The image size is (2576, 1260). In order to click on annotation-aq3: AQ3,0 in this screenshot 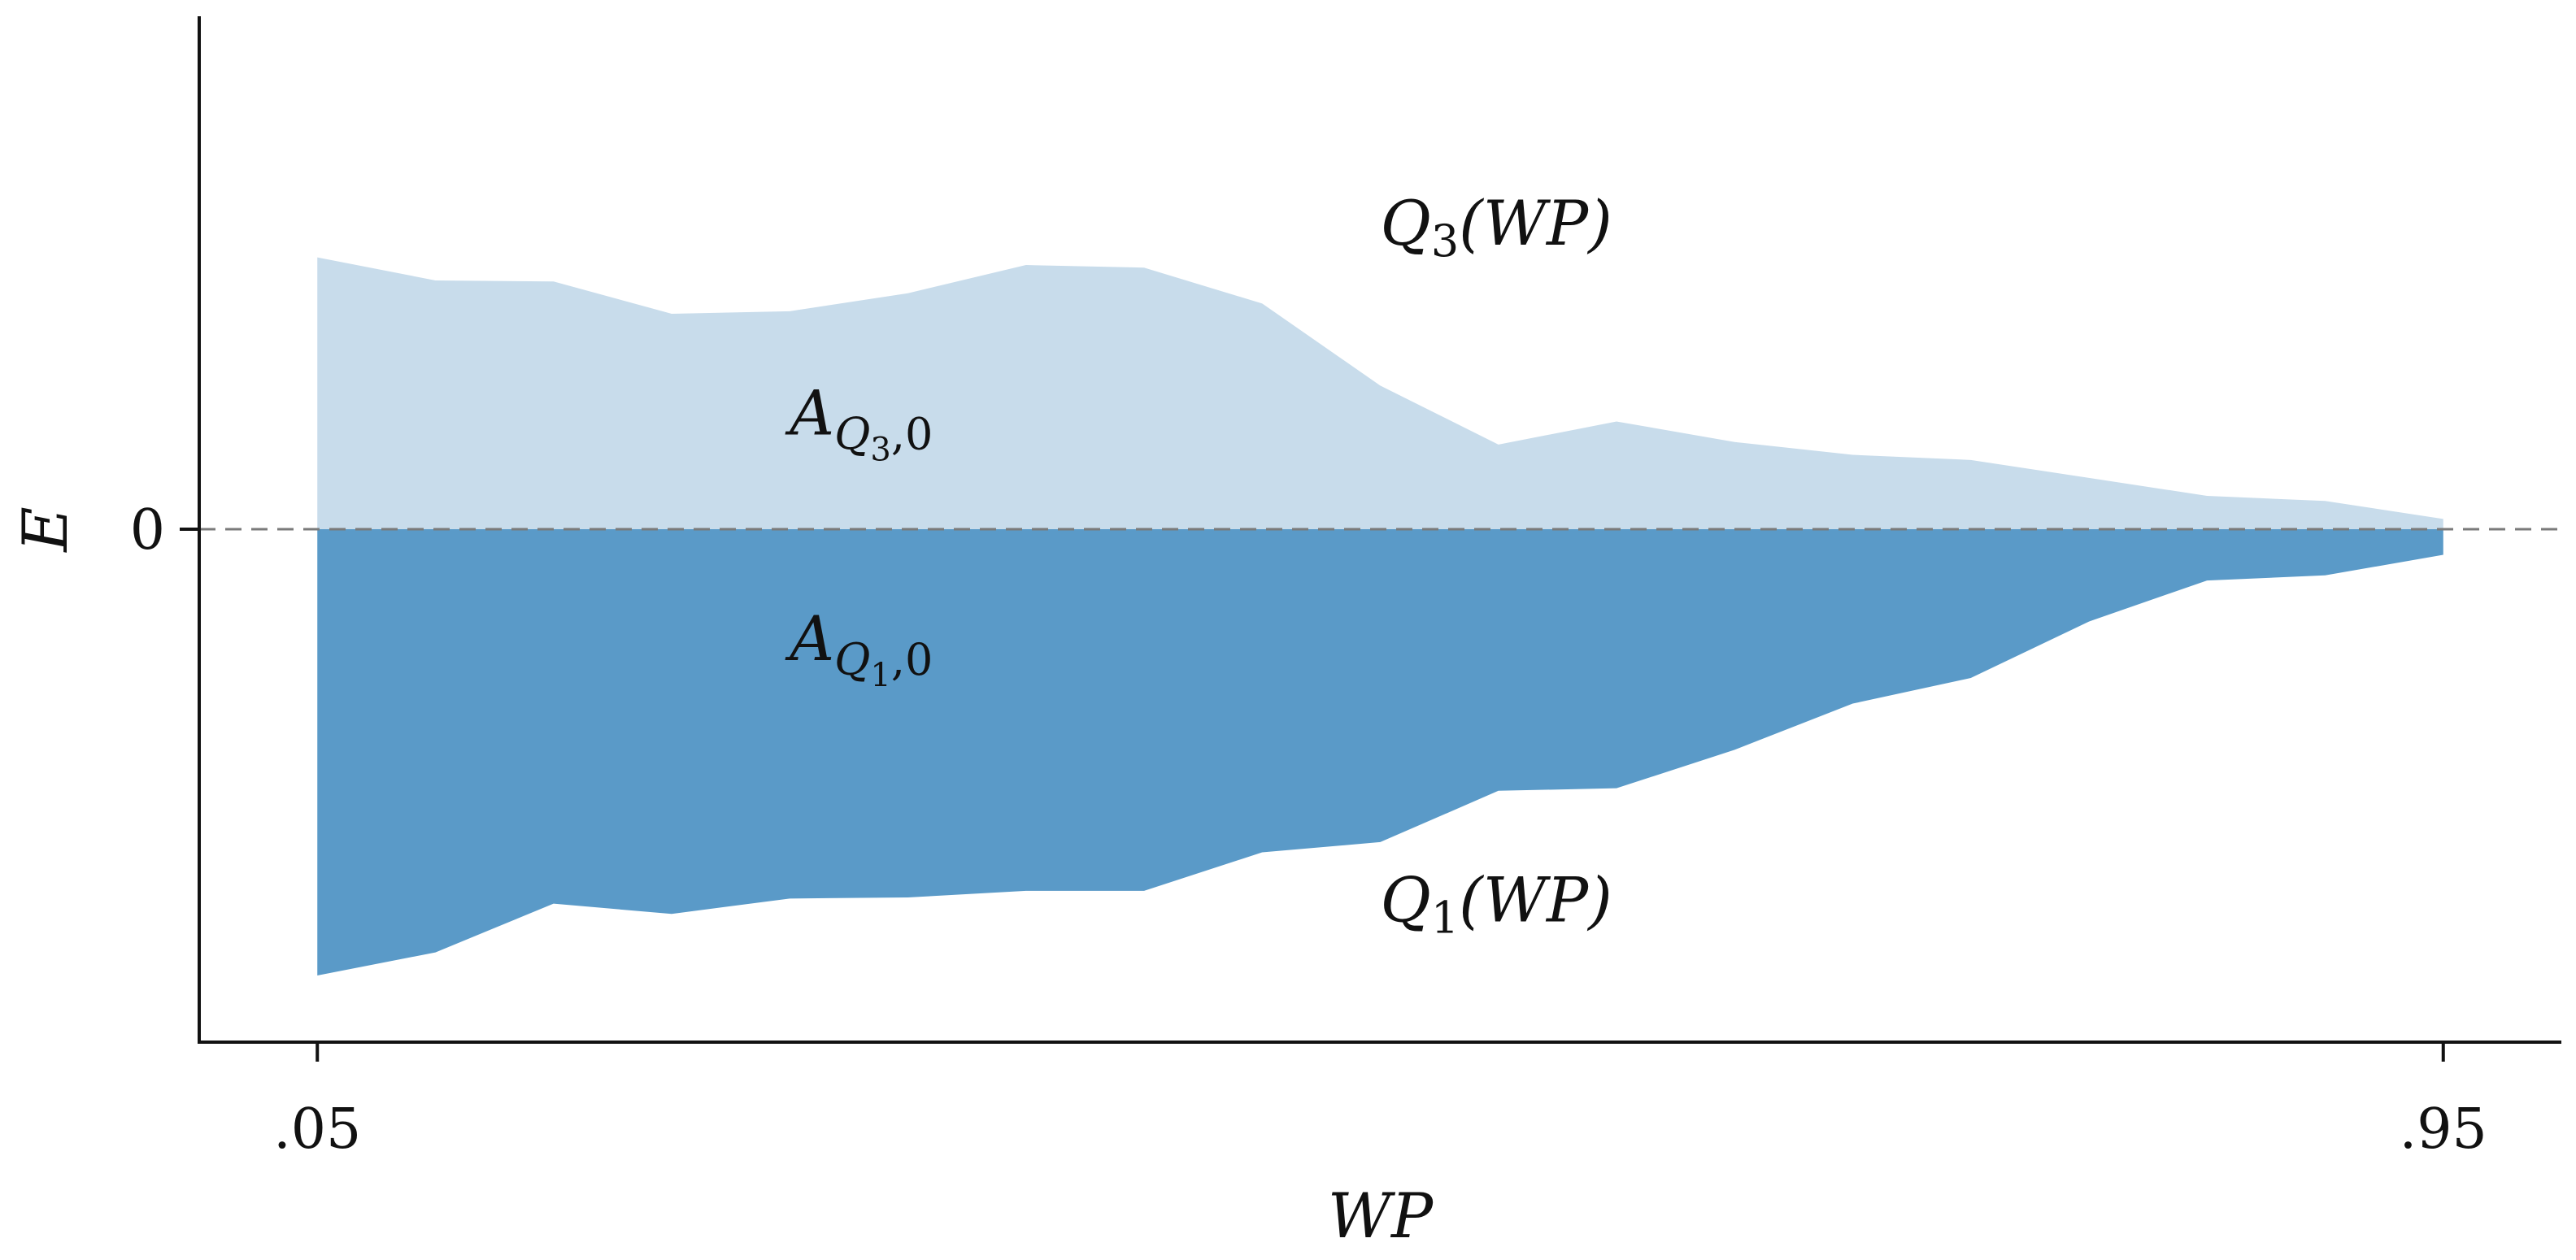, I will do `click(859, 422)`.